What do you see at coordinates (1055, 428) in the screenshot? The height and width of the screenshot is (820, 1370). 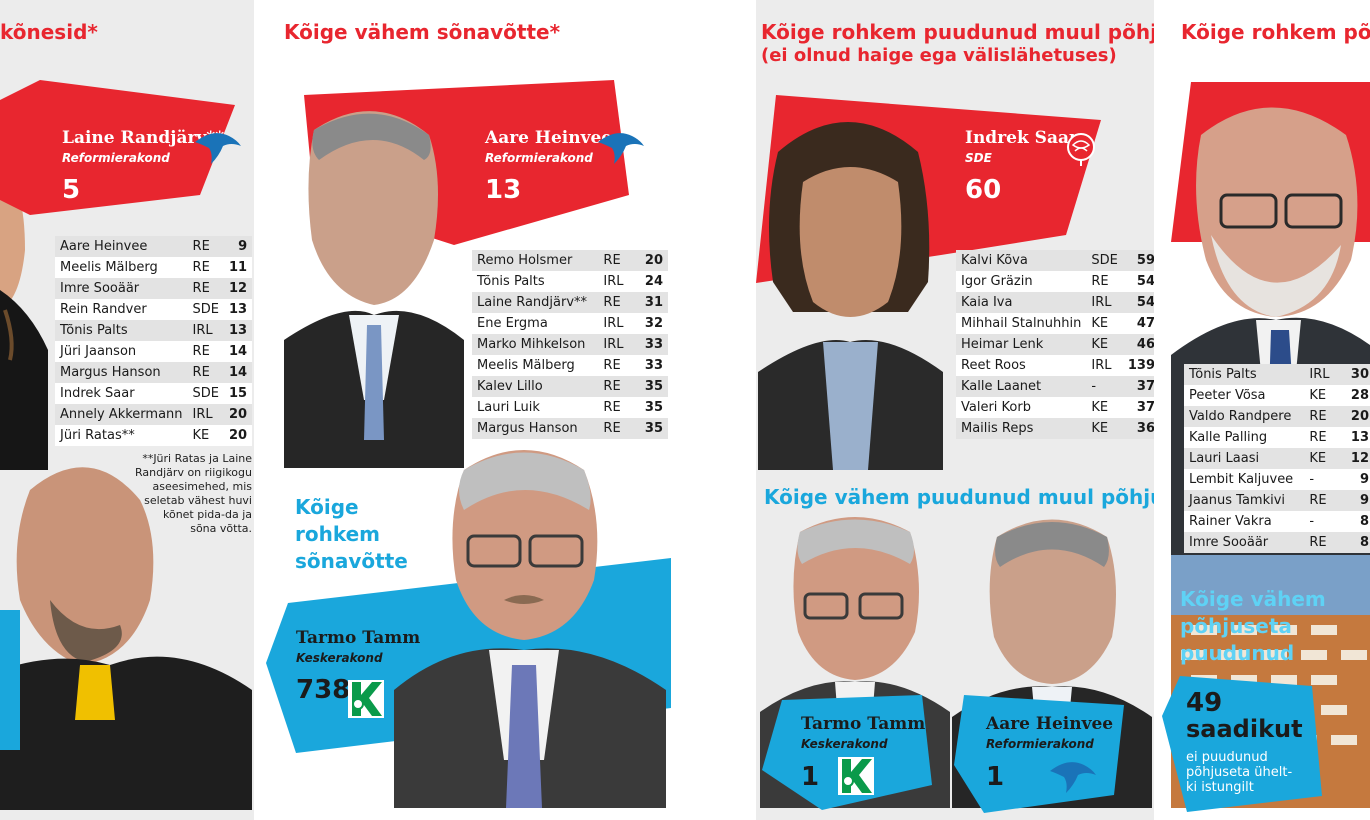 I see `table-row: Mailis Reps KE 36` at bounding box center [1055, 428].